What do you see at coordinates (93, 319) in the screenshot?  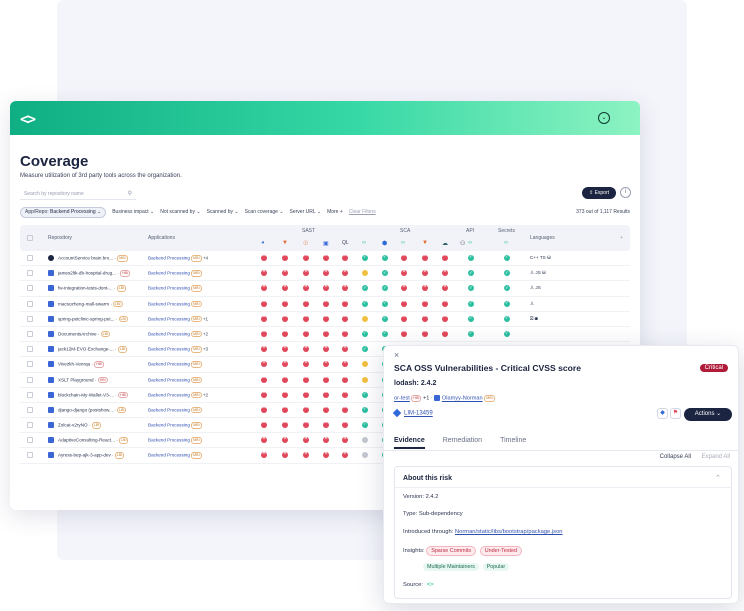 I see `repo-name: spring-petclinic-spring-pet... · LBI` at bounding box center [93, 319].